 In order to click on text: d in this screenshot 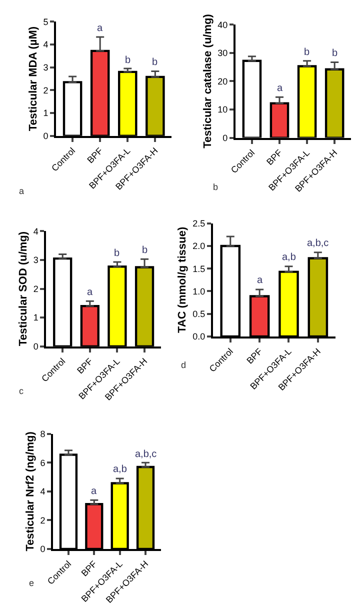, I will do `click(183, 365)`.